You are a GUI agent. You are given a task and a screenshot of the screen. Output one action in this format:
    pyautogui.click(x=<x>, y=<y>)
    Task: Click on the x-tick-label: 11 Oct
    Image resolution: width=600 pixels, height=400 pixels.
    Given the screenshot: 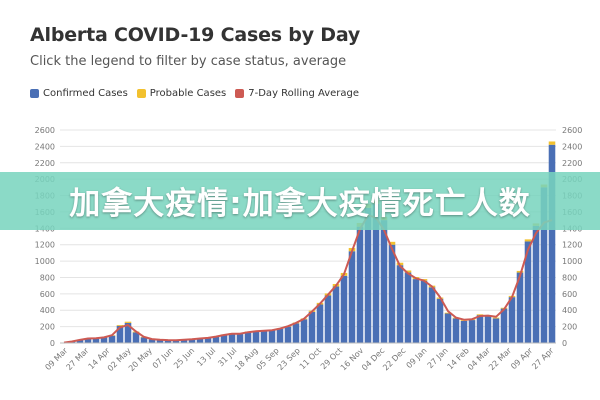 What is the action you would take?
    pyautogui.click(x=310, y=358)
    